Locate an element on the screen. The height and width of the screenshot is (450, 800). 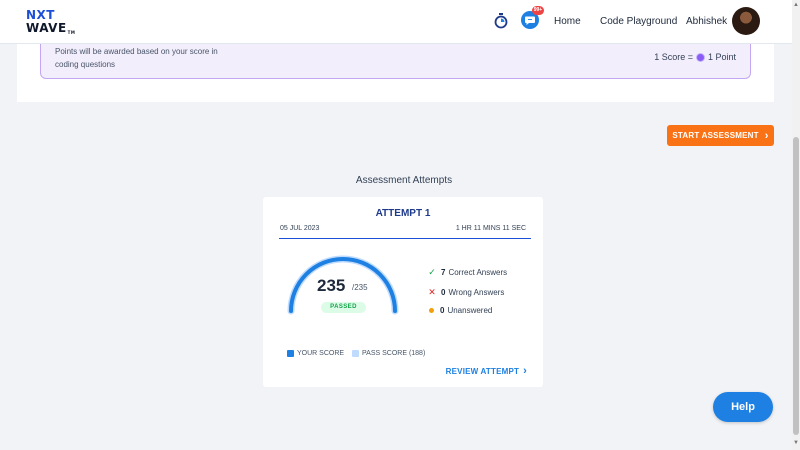
start-assessment-button: START ASSESSMENT › is located at coordinates (720, 135).